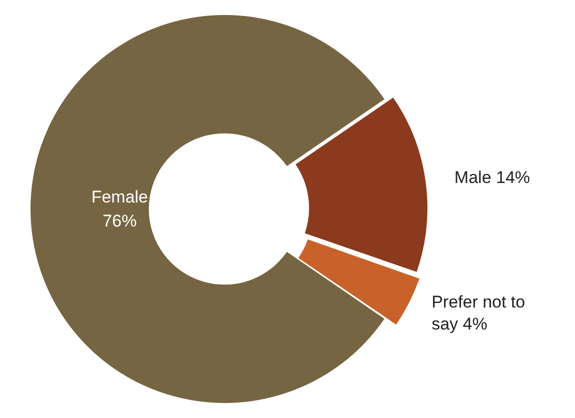 This screenshot has width=575, height=418. Describe the element at coordinates (119, 197) in the screenshot. I see `slice-label: Female` at that location.